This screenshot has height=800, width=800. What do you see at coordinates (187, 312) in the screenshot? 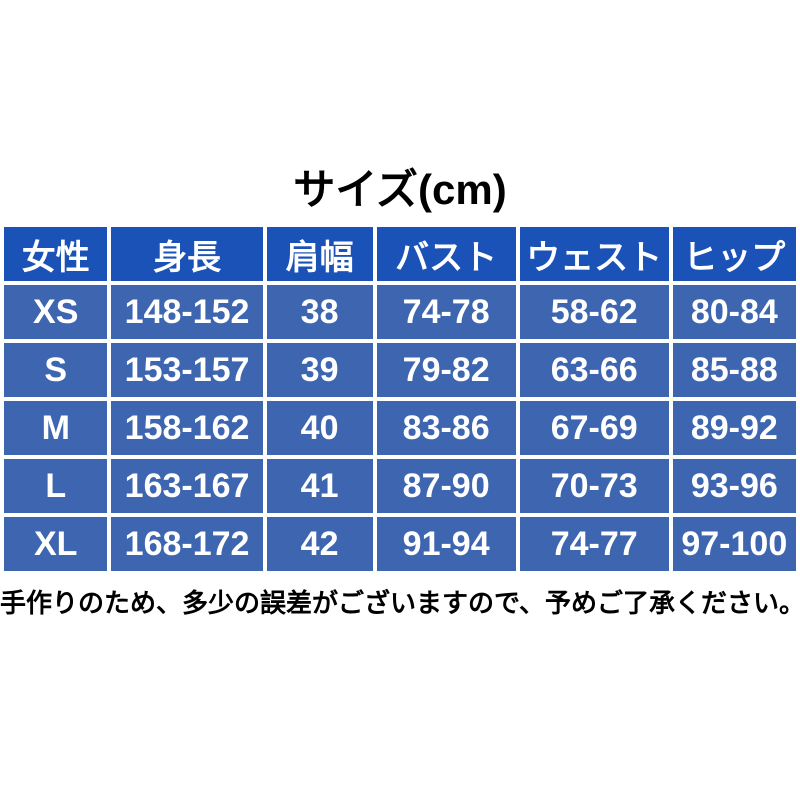
I see `value-cell: 148-152` at bounding box center [187, 312].